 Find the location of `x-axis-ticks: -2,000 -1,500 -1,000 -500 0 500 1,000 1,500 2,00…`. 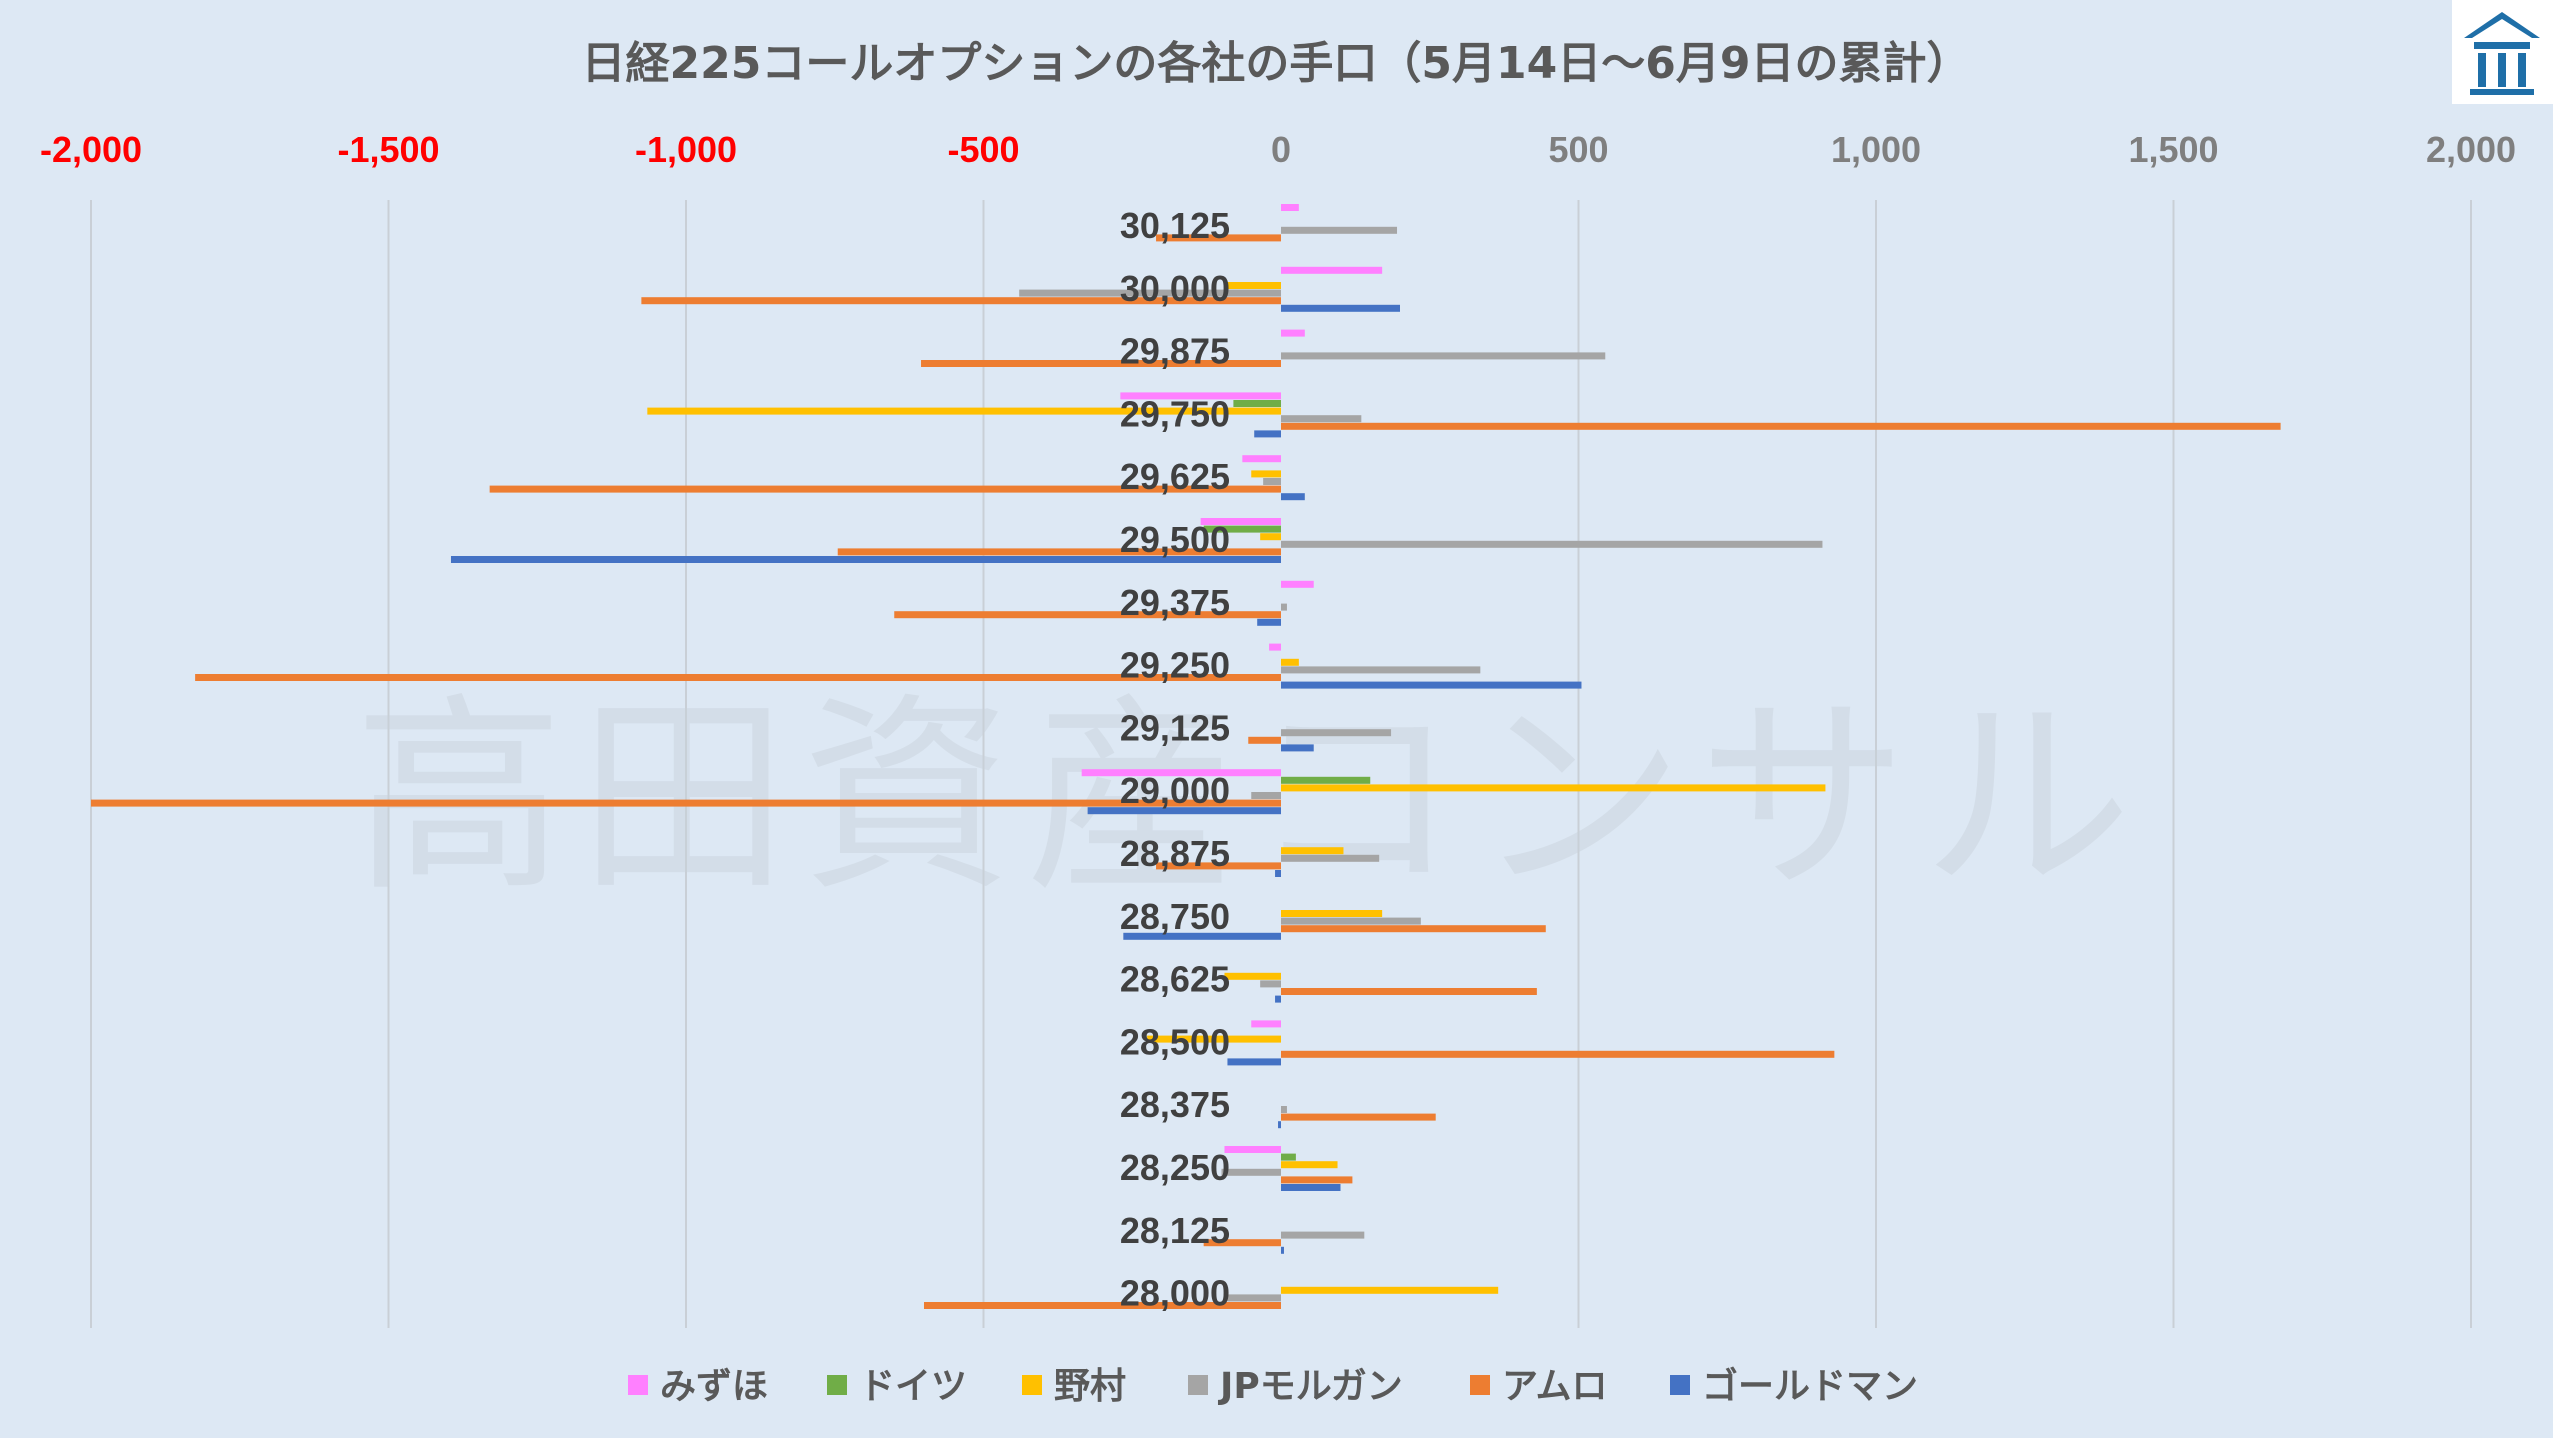

x-axis-ticks: -2,000 -1,500 -1,000 -500 0 500 1,000 1,500 2,00… is located at coordinates (1278, 149).